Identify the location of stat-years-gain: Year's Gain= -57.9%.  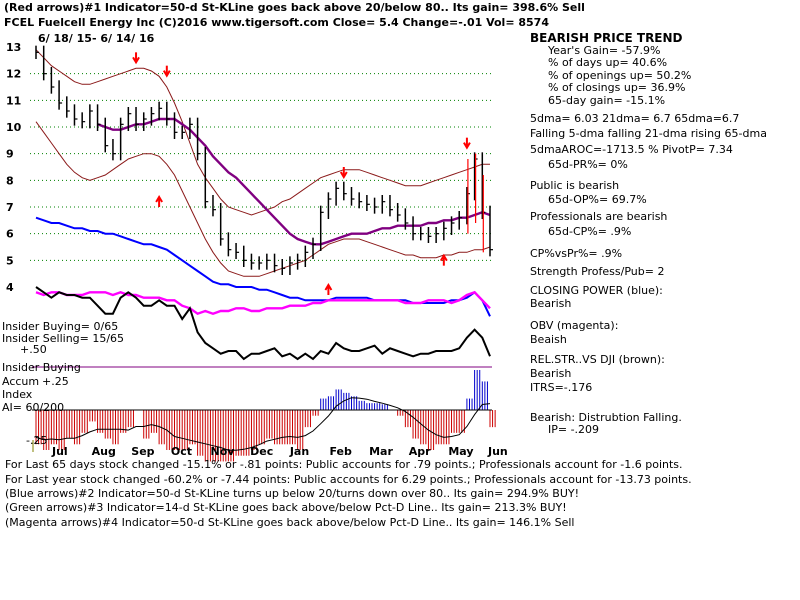
(603, 50).